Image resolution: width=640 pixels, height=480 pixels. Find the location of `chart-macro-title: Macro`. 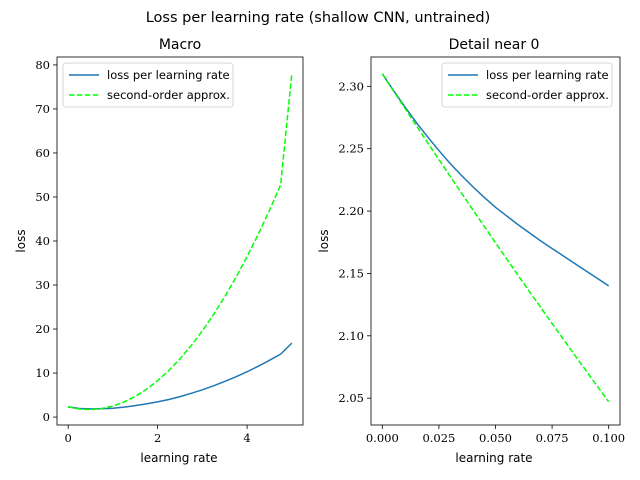

chart-macro-title: Macro is located at coordinates (180, 45).